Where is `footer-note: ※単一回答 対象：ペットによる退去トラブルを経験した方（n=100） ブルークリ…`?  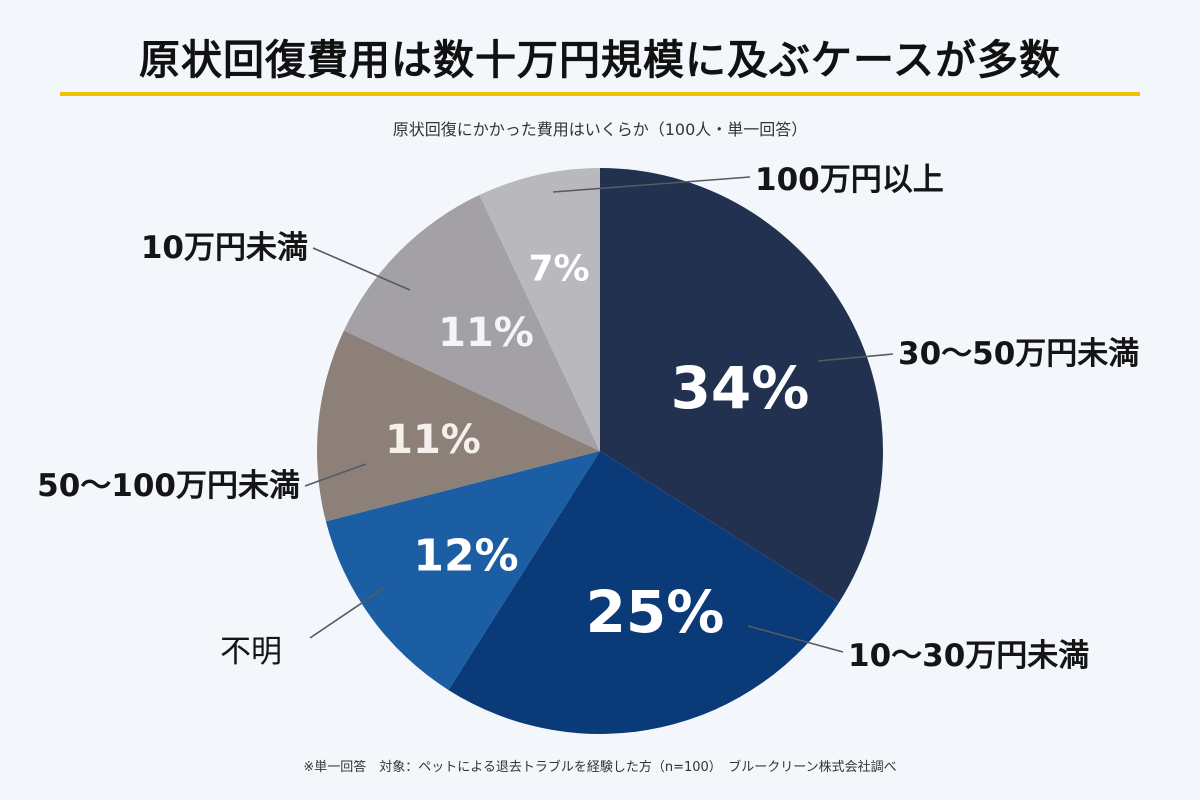 footer-note: ※単一回答 対象：ペットによる退去トラブルを経験した方（n=100） ブルークリ… is located at coordinates (600, 767).